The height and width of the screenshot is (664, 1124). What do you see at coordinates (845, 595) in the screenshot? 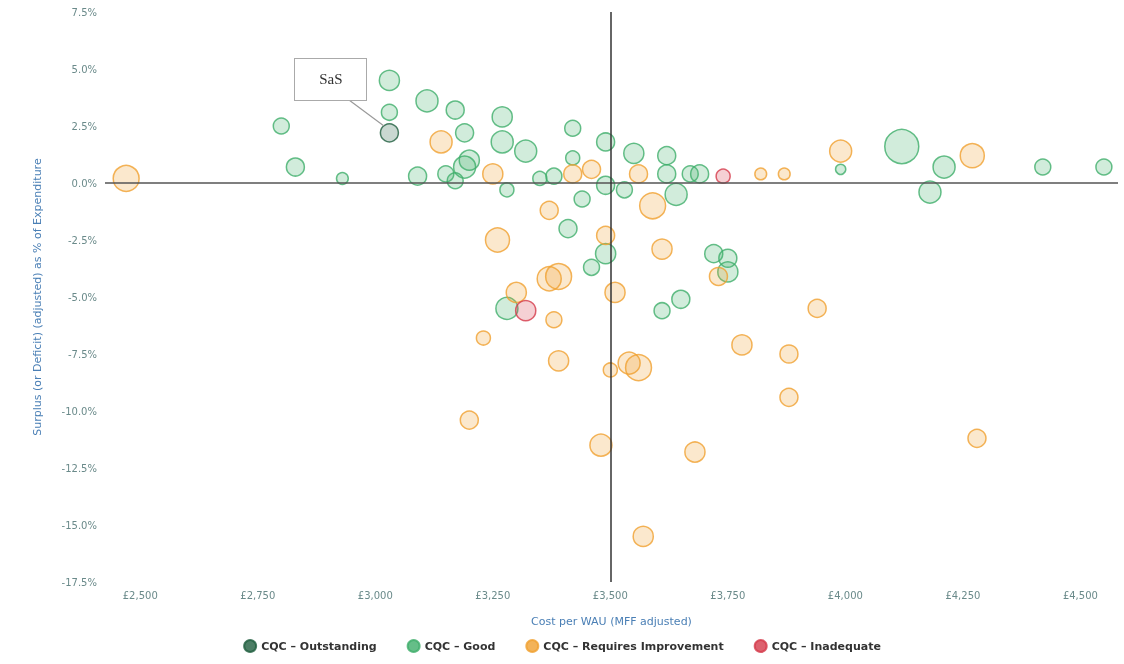
I see `x-tick-label: £4,000` at bounding box center [845, 595].